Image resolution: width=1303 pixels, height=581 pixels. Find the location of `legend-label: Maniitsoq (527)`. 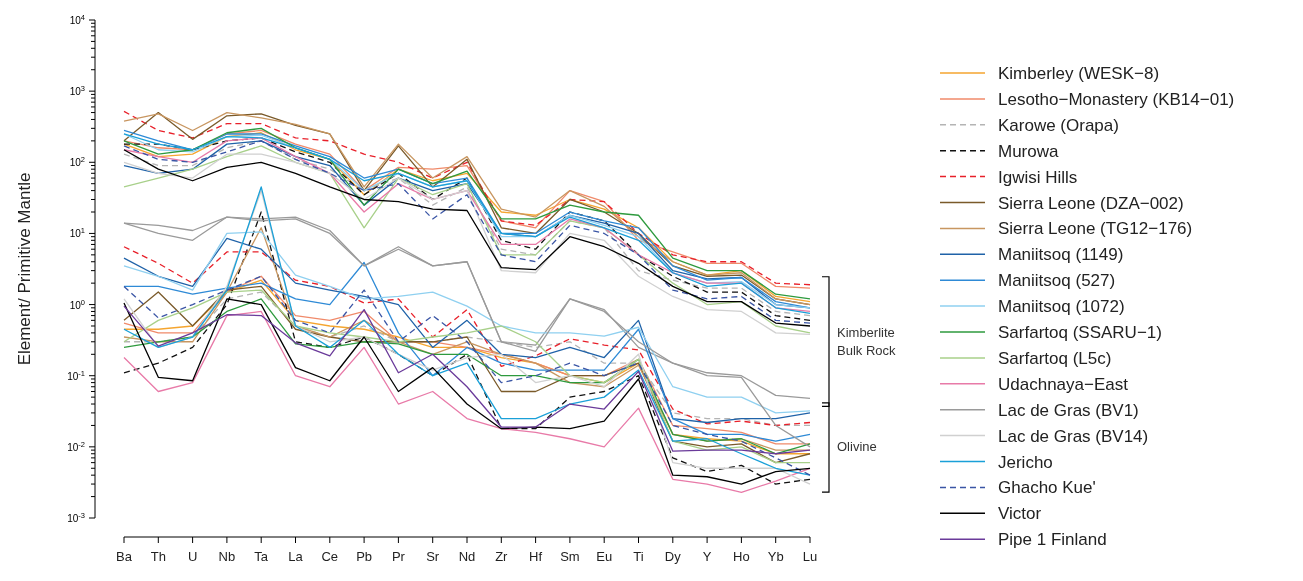

legend-label: Maniitsoq (527) is located at coordinates (1057, 281).